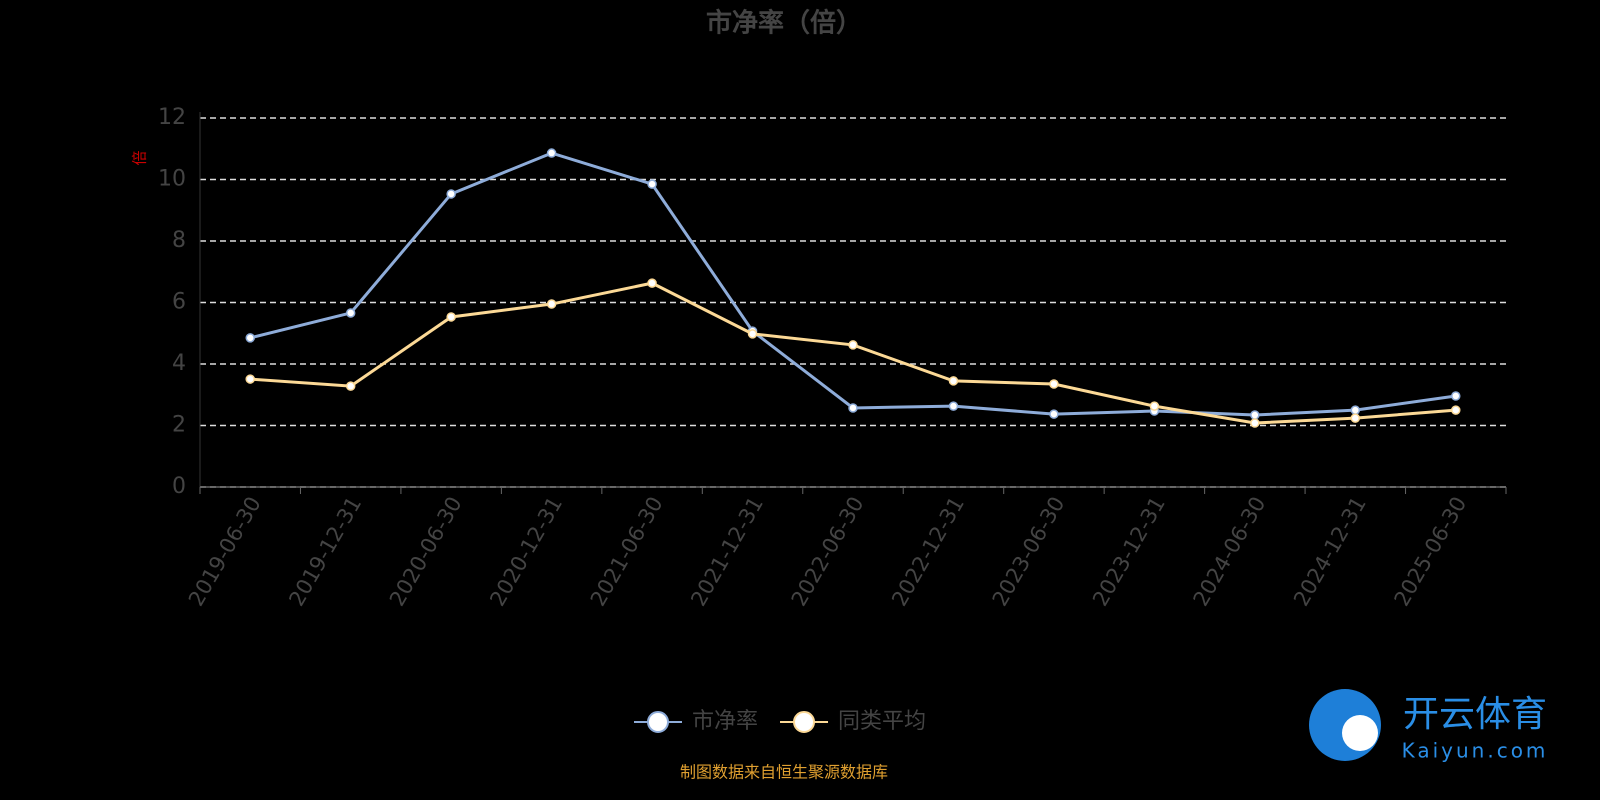 This screenshot has height=800, width=1600. I want to click on legend-item: 市净率, so click(696, 721).